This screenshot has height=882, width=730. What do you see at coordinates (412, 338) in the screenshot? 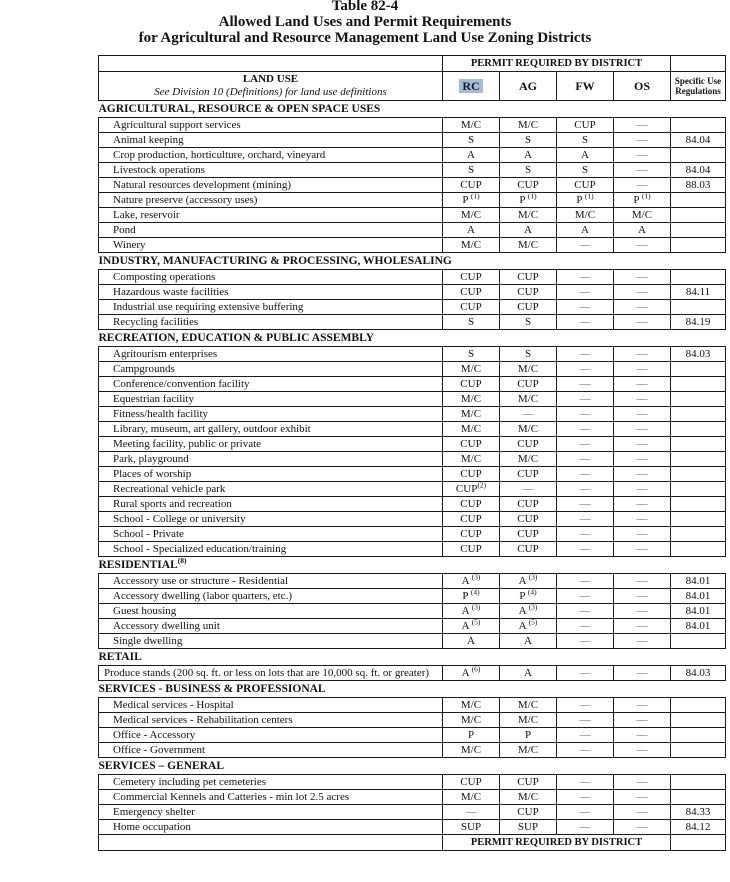
I see `section-title-row: RECREATION, EDUCATION & PUBLIC ASSEMBLY` at bounding box center [412, 338].